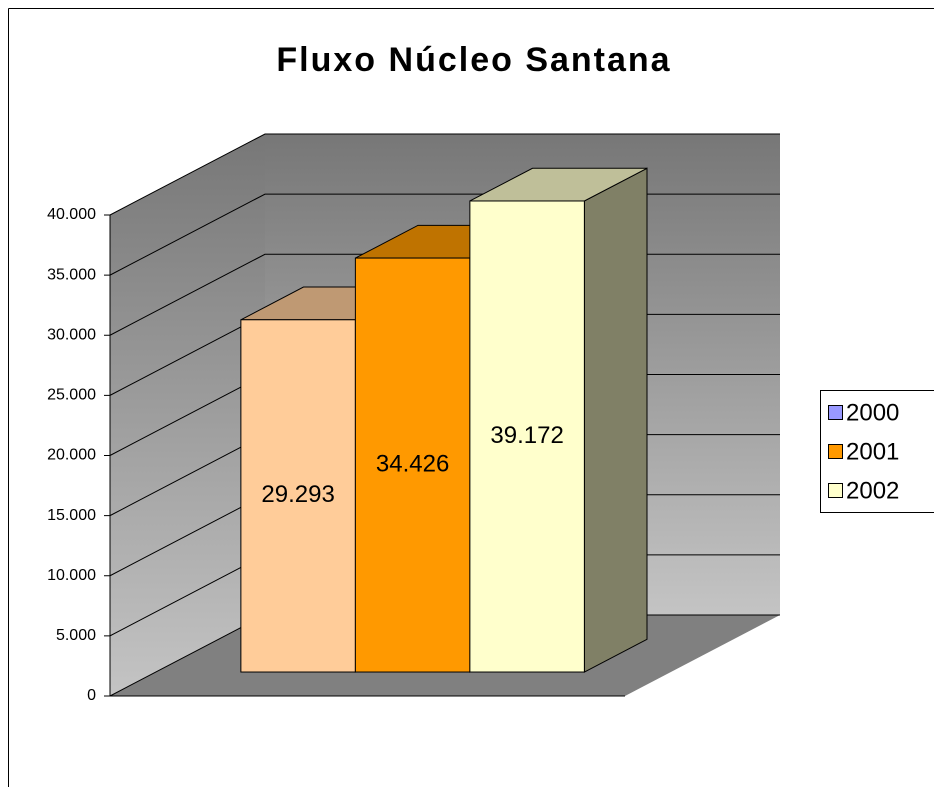 This screenshot has height=787, width=934. What do you see at coordinates (91, 695) in the screenshot?
I see `y-tick-label: 0` at bounding box center [91, 695].